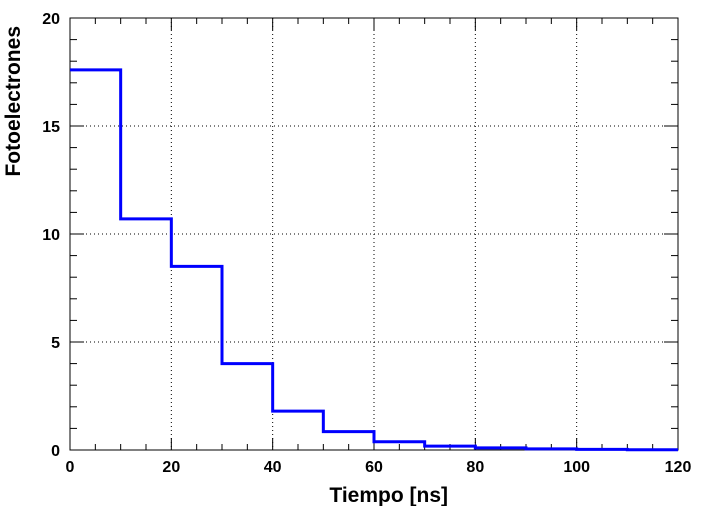 The image size is (710, 506). Describe the element at coordinates (273, 467) in the screenshot. I see `x-tick-label: 40` at that location.